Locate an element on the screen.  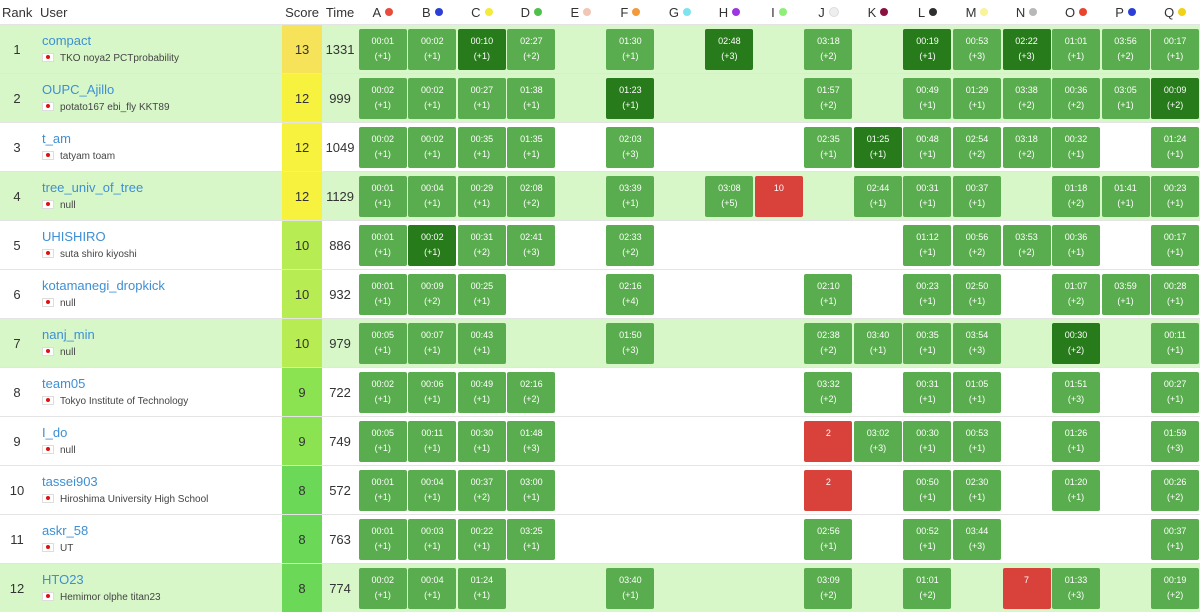
problem-header-p: P is located at coordinates (1126, 12).